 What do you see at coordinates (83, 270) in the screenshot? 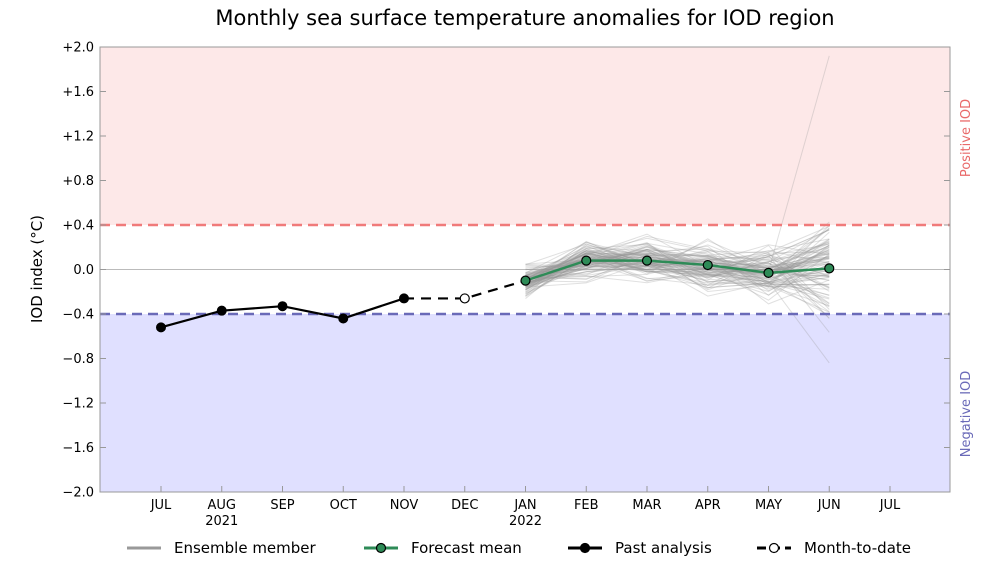
I see `y-tick-label: 0.0` at bounding box center [83, 270].